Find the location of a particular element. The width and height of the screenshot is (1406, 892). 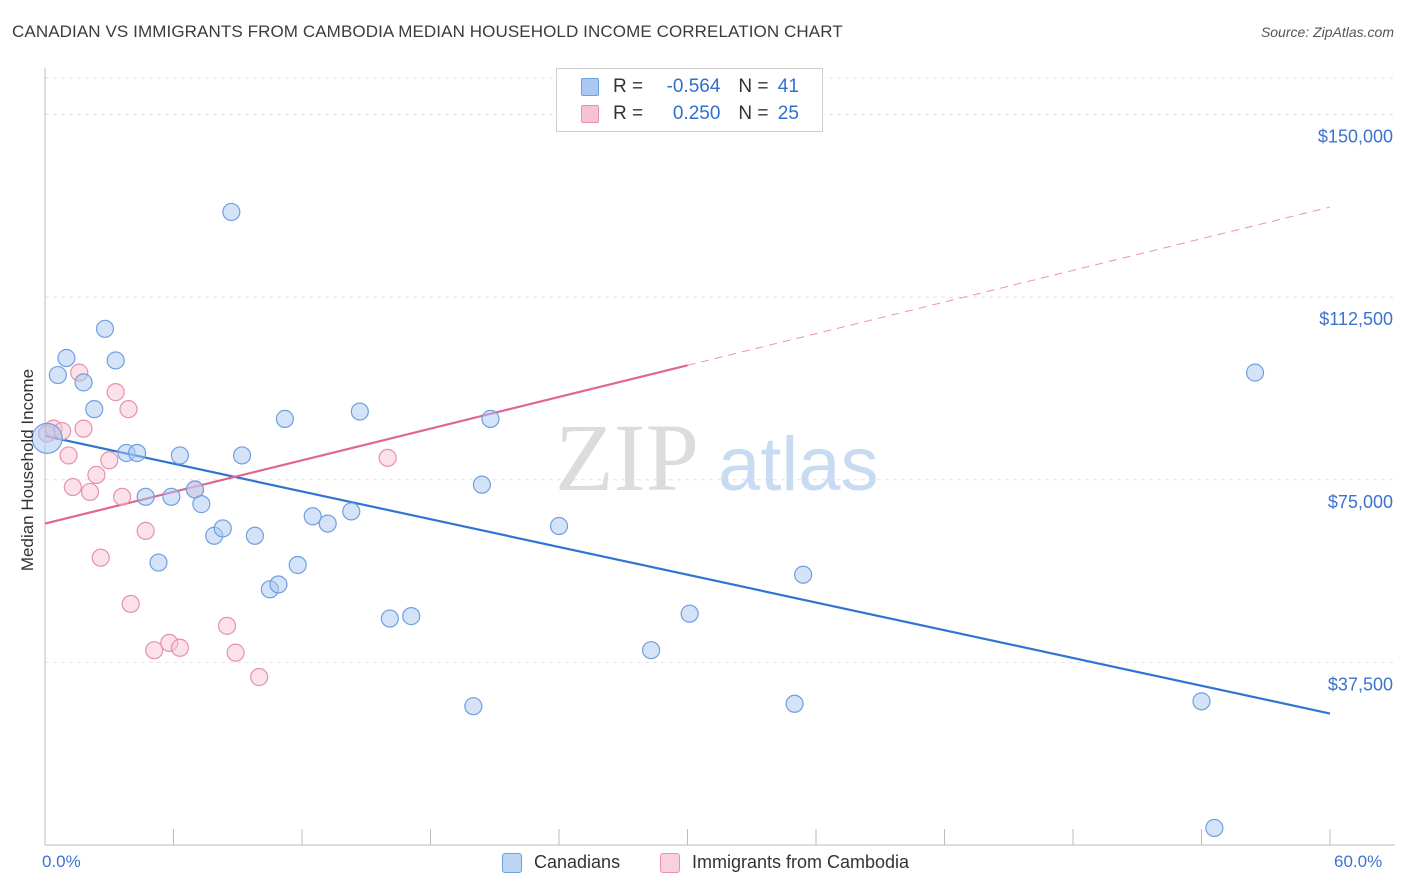

y-axis-label: Median Household Income is located at coordinates (27, 470).